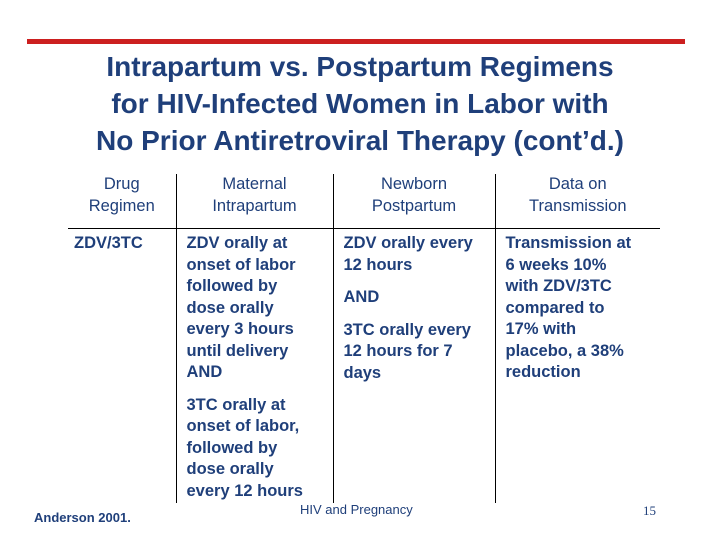 This screenshot has width=720, height=540. What do you see at coordinates (122, 365) in the screenshot?
I see `cell-drug: ZDV/3TC` at bounding box center [122, 365].